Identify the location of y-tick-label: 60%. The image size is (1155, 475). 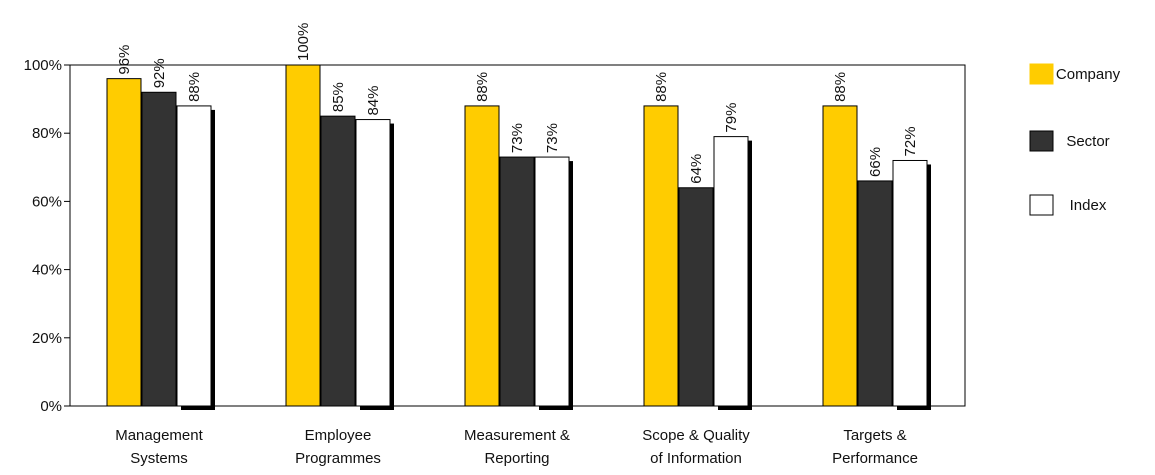
(47, 201).